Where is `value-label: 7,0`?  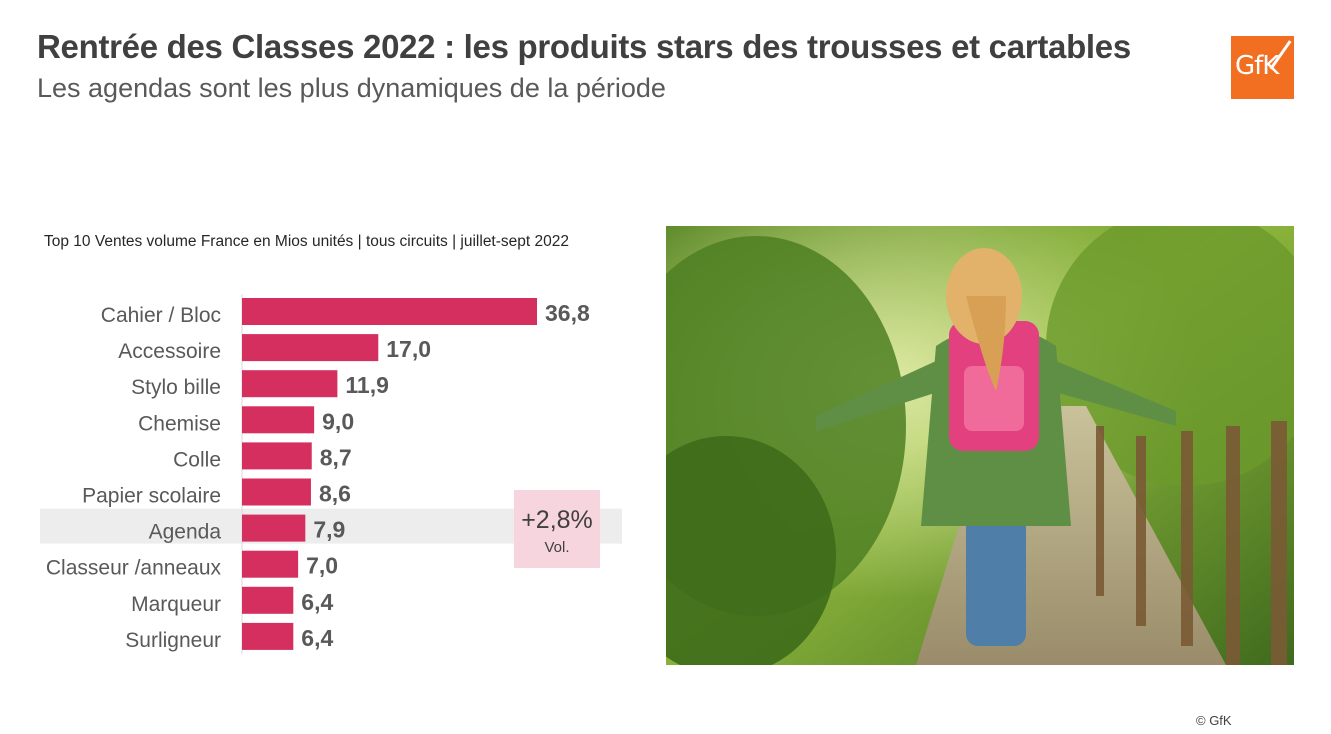
value-label: 7,0 is located at coordinates (322, 566).